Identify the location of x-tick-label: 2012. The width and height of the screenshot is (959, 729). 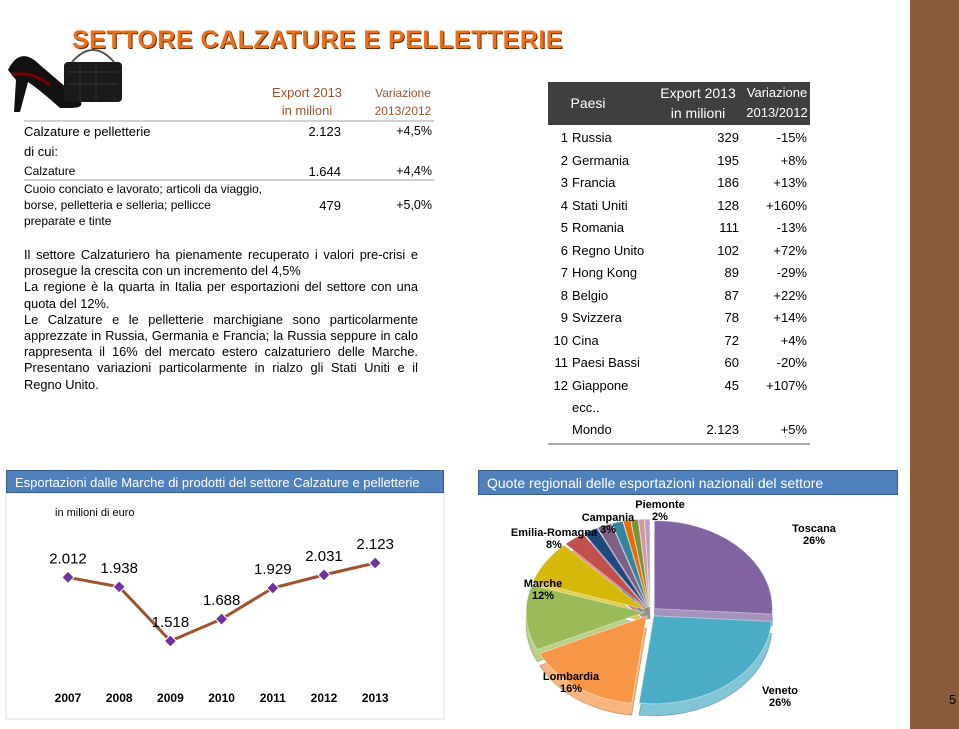
(324, 698).